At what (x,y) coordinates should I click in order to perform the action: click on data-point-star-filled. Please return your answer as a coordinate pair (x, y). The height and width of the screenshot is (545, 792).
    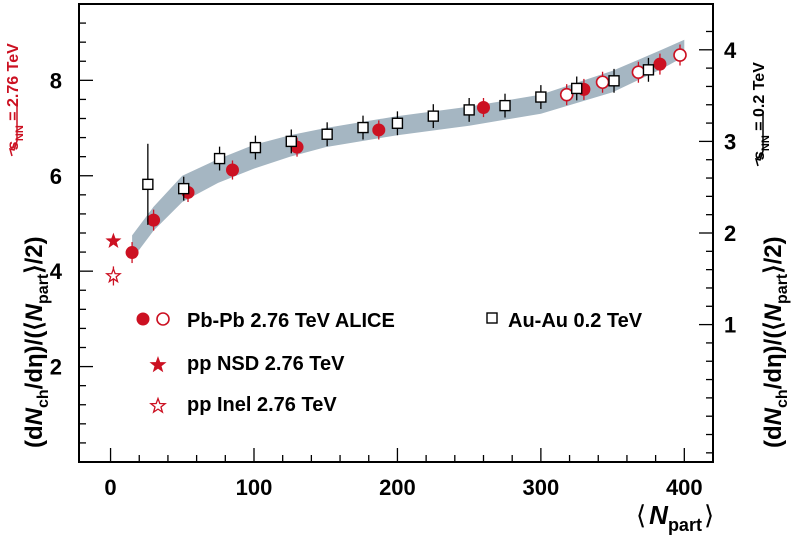
    Looking at the image, I should click on (113, 240).